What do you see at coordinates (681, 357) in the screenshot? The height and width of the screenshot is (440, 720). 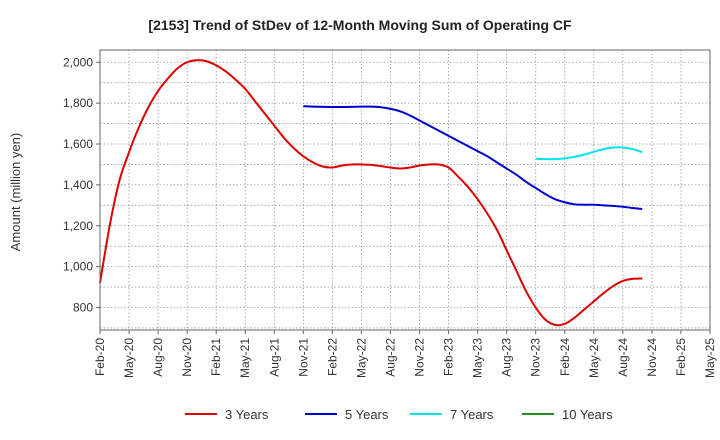 I see `x-tick-label: Feb-25` at bounding box center [681, 357].